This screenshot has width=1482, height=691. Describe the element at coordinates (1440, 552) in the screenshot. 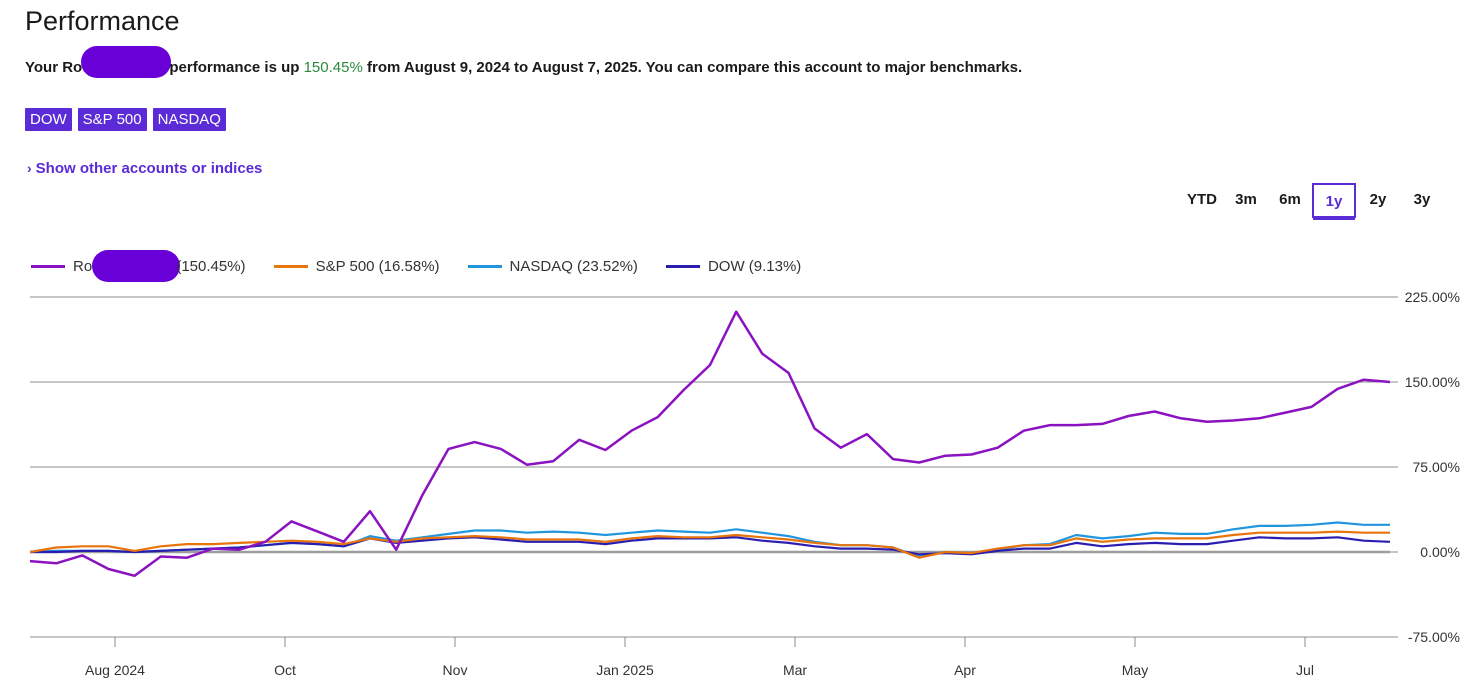

I see `y-tick-label: 0.00%` at that location.